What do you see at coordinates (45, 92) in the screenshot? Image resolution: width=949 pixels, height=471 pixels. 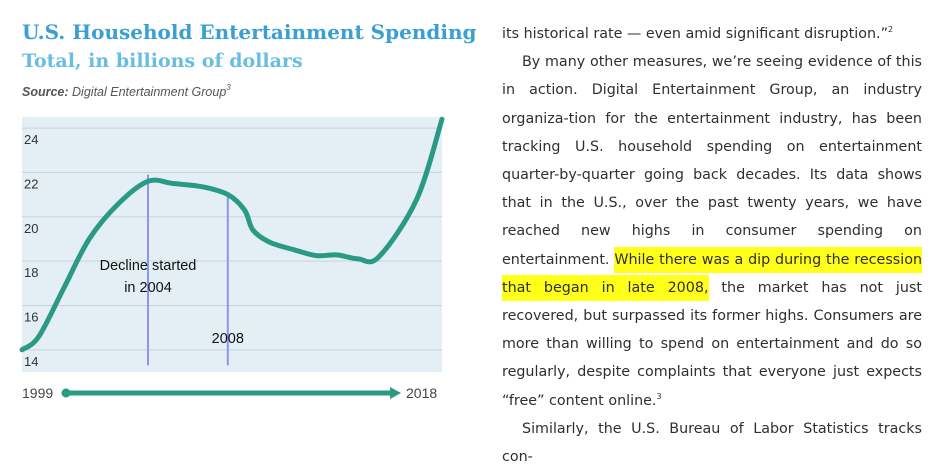 I see `source-label: Source:` at bounding box center [45, 92].